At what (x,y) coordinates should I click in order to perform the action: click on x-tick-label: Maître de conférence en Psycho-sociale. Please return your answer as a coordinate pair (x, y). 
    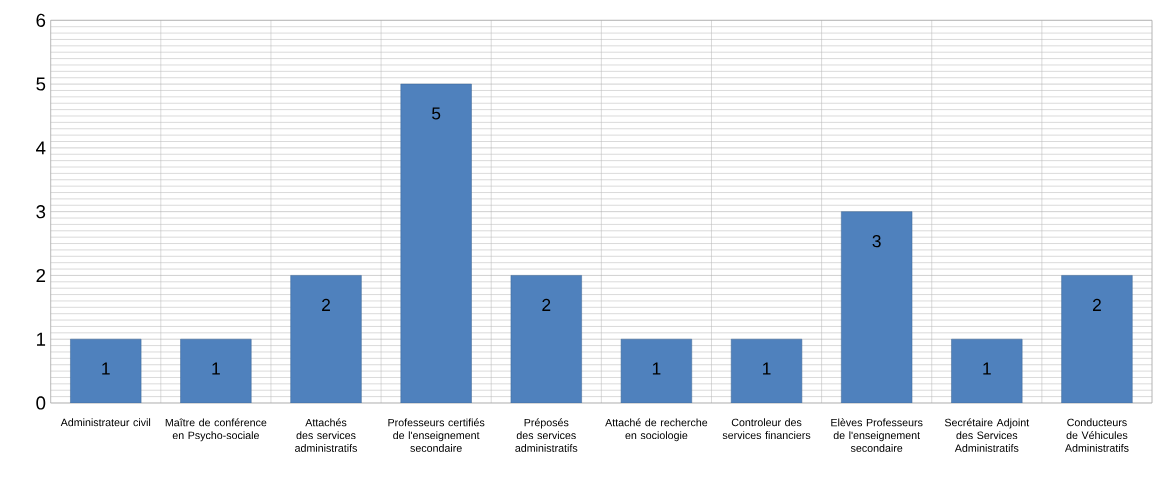
    Looking at the image, I should click on (216, 430).